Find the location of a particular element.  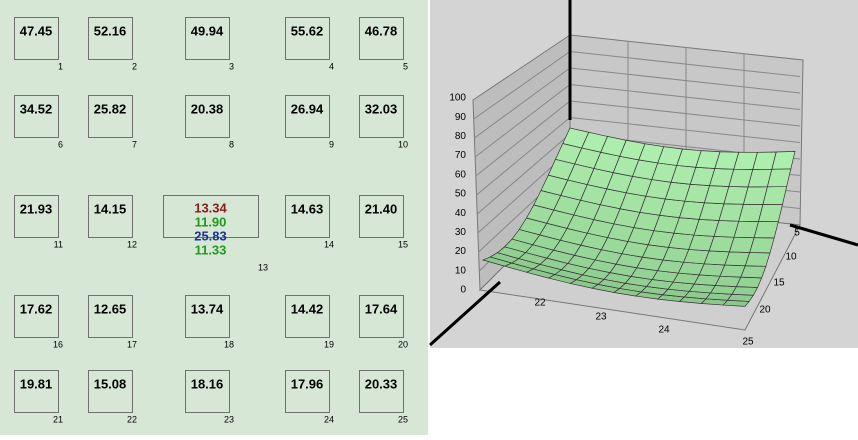

axis-line is located at coordinates (823, 235).